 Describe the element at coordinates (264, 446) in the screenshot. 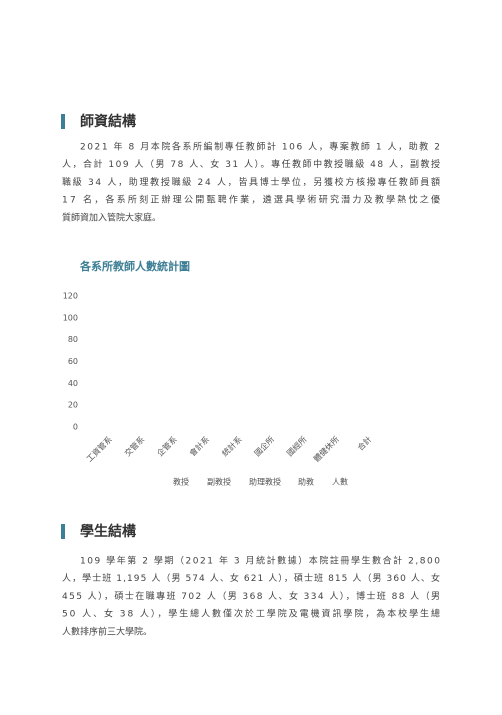

I see `x-tick-label: 國企所` at that location.